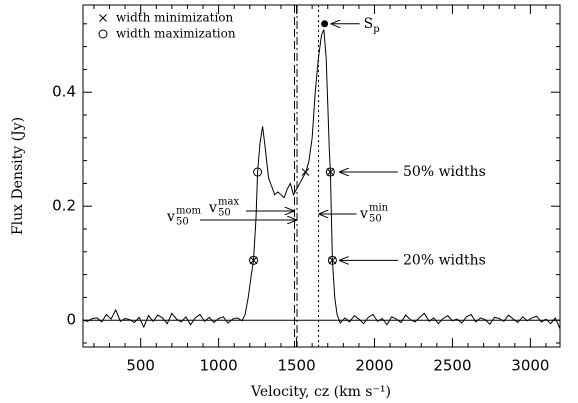 This screenshot has height=403, width=578. I want to click on x-tick-label: 1000, so click(219, 366).